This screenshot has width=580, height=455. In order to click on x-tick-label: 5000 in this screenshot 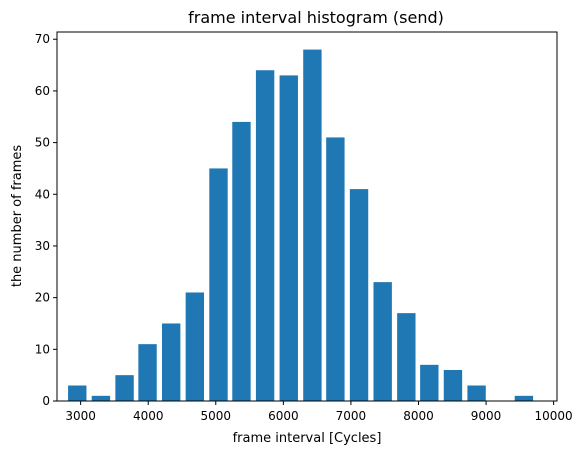, I will do `click(216, 416)`.